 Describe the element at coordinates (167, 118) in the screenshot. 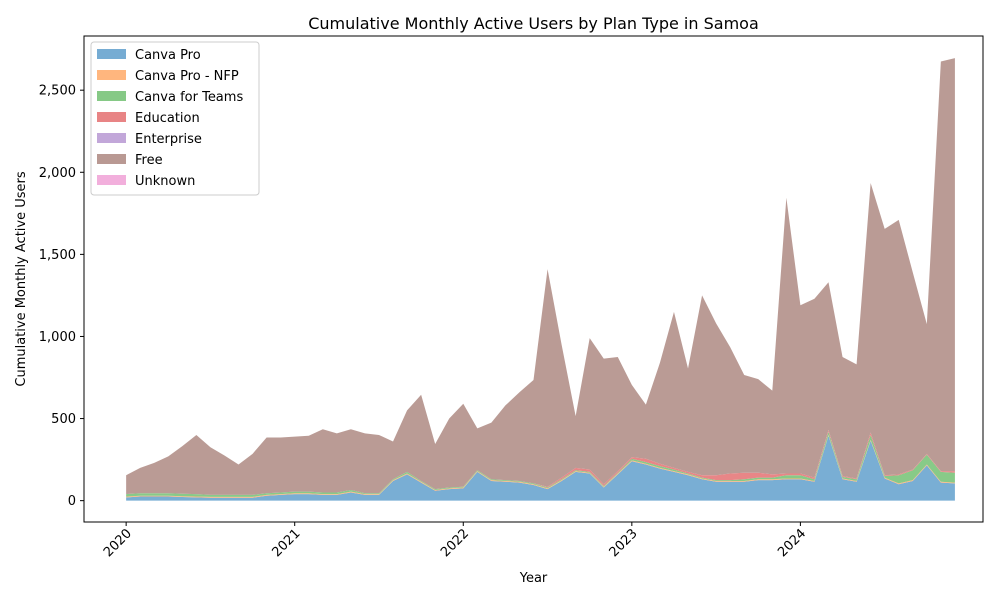

I see `legend-label: Education` at that location.